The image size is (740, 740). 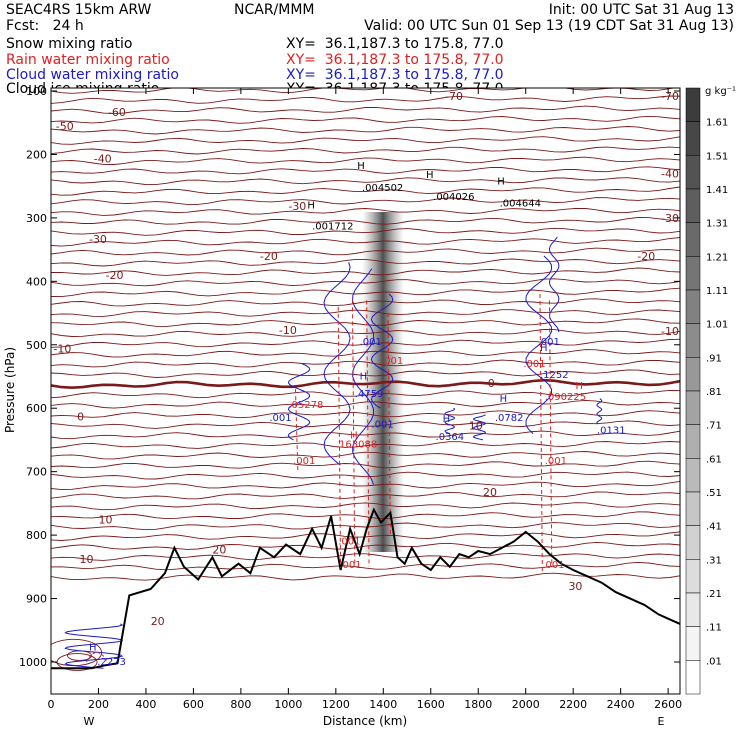 I want to click on x-tick-label: 1400, so click(x=383, y=704).